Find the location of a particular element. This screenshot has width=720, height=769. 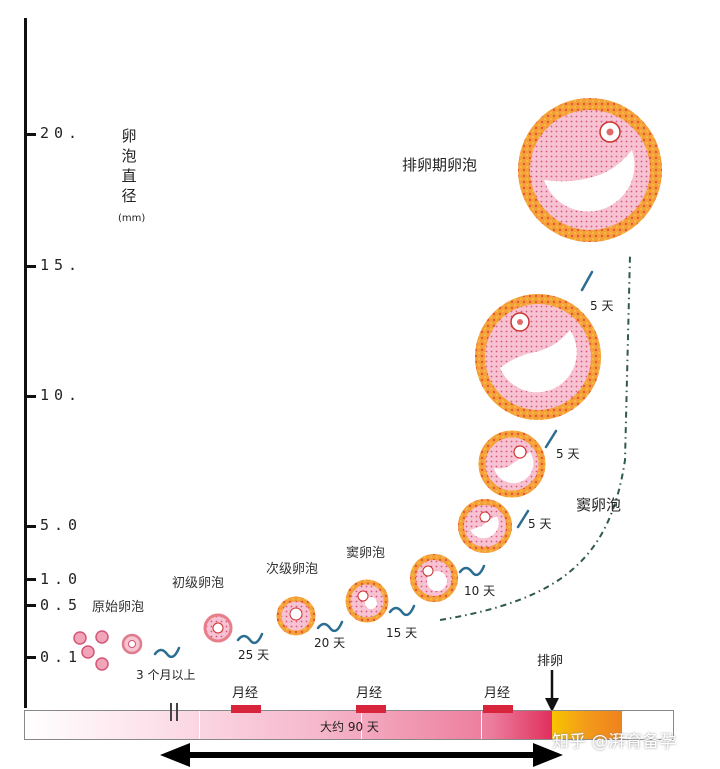

stage-label-antral-large: 窦卵泡 is located at coordinates (599, 505).